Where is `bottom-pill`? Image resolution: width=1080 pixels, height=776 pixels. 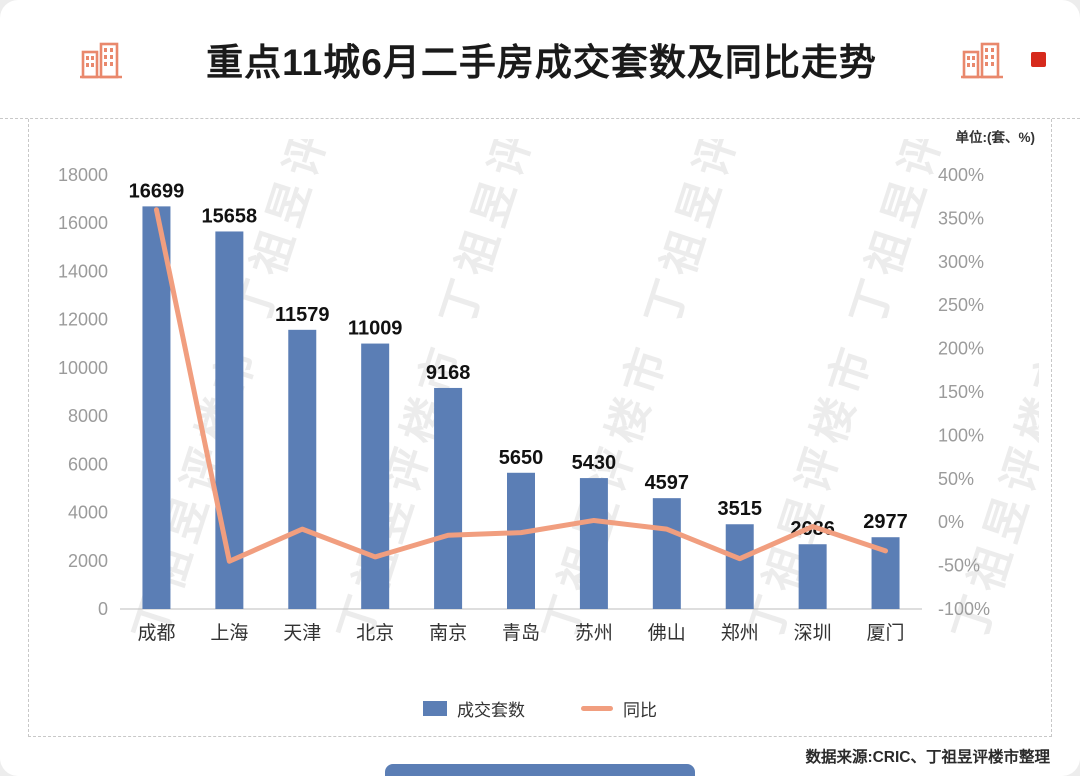
bottom-pill is located at coordinates (540, 770).